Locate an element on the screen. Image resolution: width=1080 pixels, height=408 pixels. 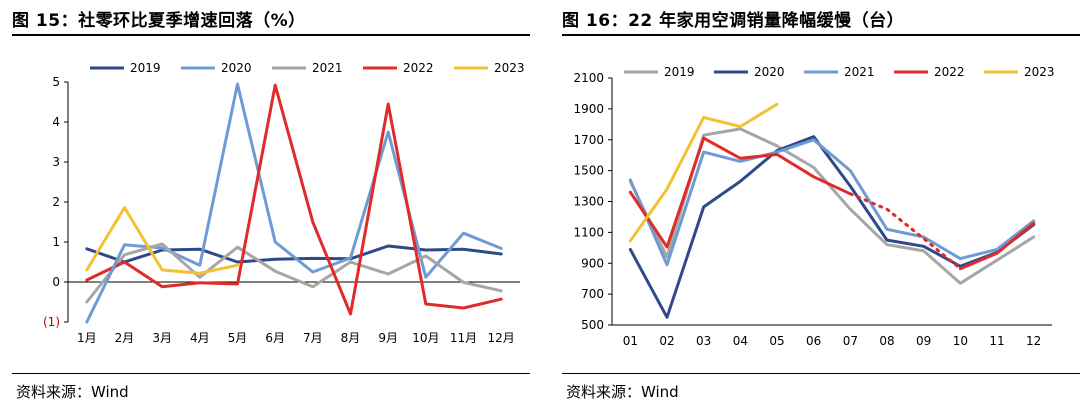
right-y-tick-label: 900 is located at coordinates (592, 263).